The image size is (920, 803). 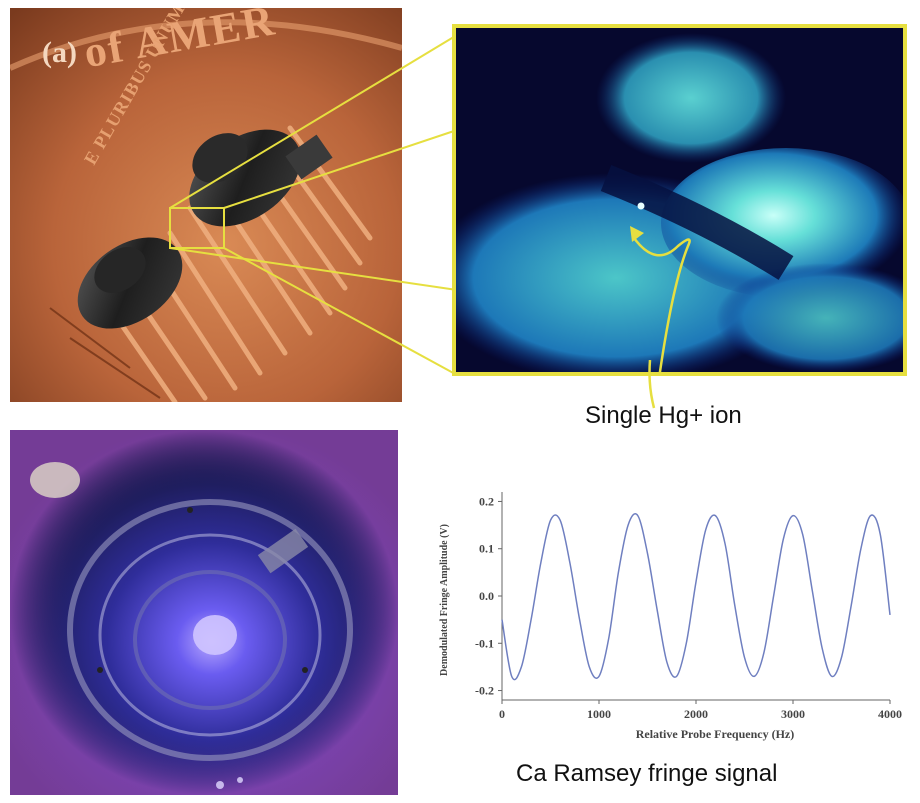 I want to click on x-tick-label: 4000, so click(x=890, y=714).